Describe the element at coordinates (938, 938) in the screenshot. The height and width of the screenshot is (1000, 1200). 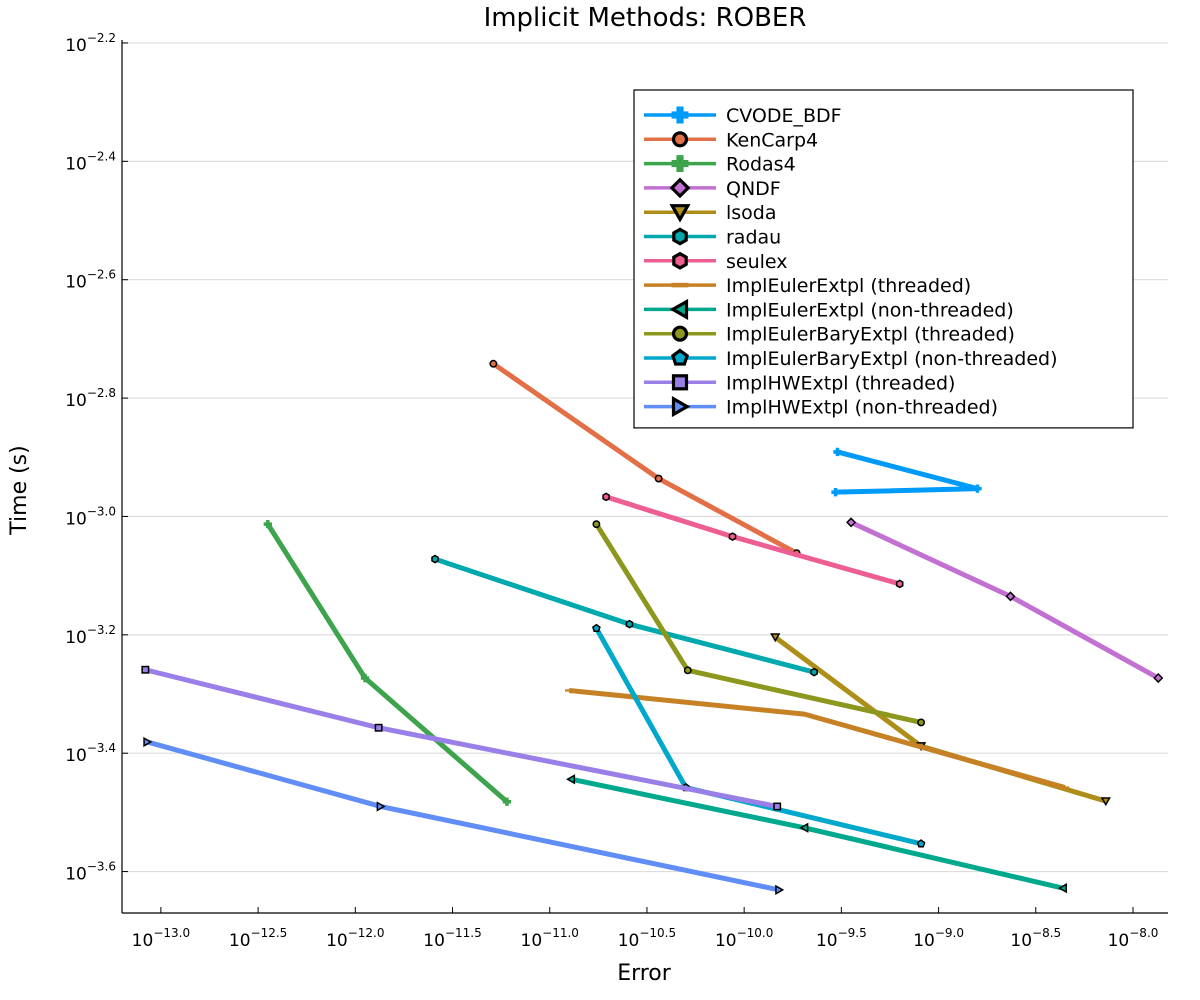
I see `x-tick-label: 10−9.0` at that location.